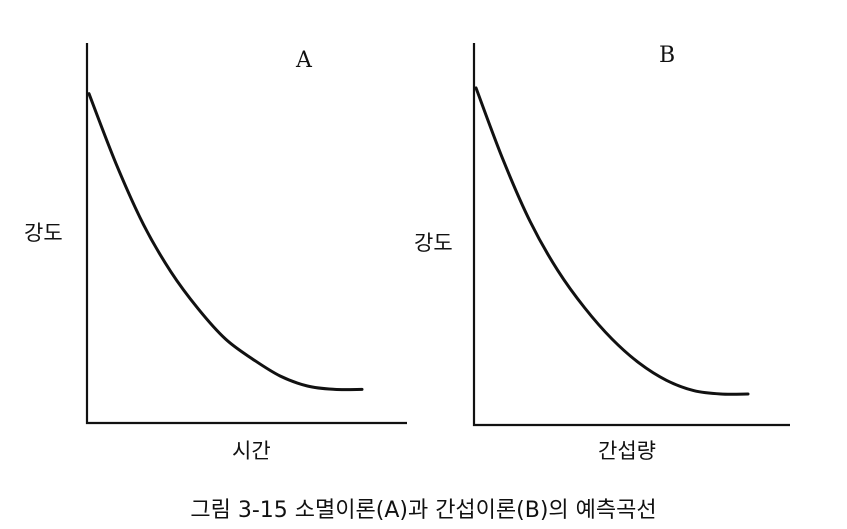 Image resolution: width=847 pixels, height=529 pixels. I want to click on chart-a-xlabel: 시간, so click(251, 451).